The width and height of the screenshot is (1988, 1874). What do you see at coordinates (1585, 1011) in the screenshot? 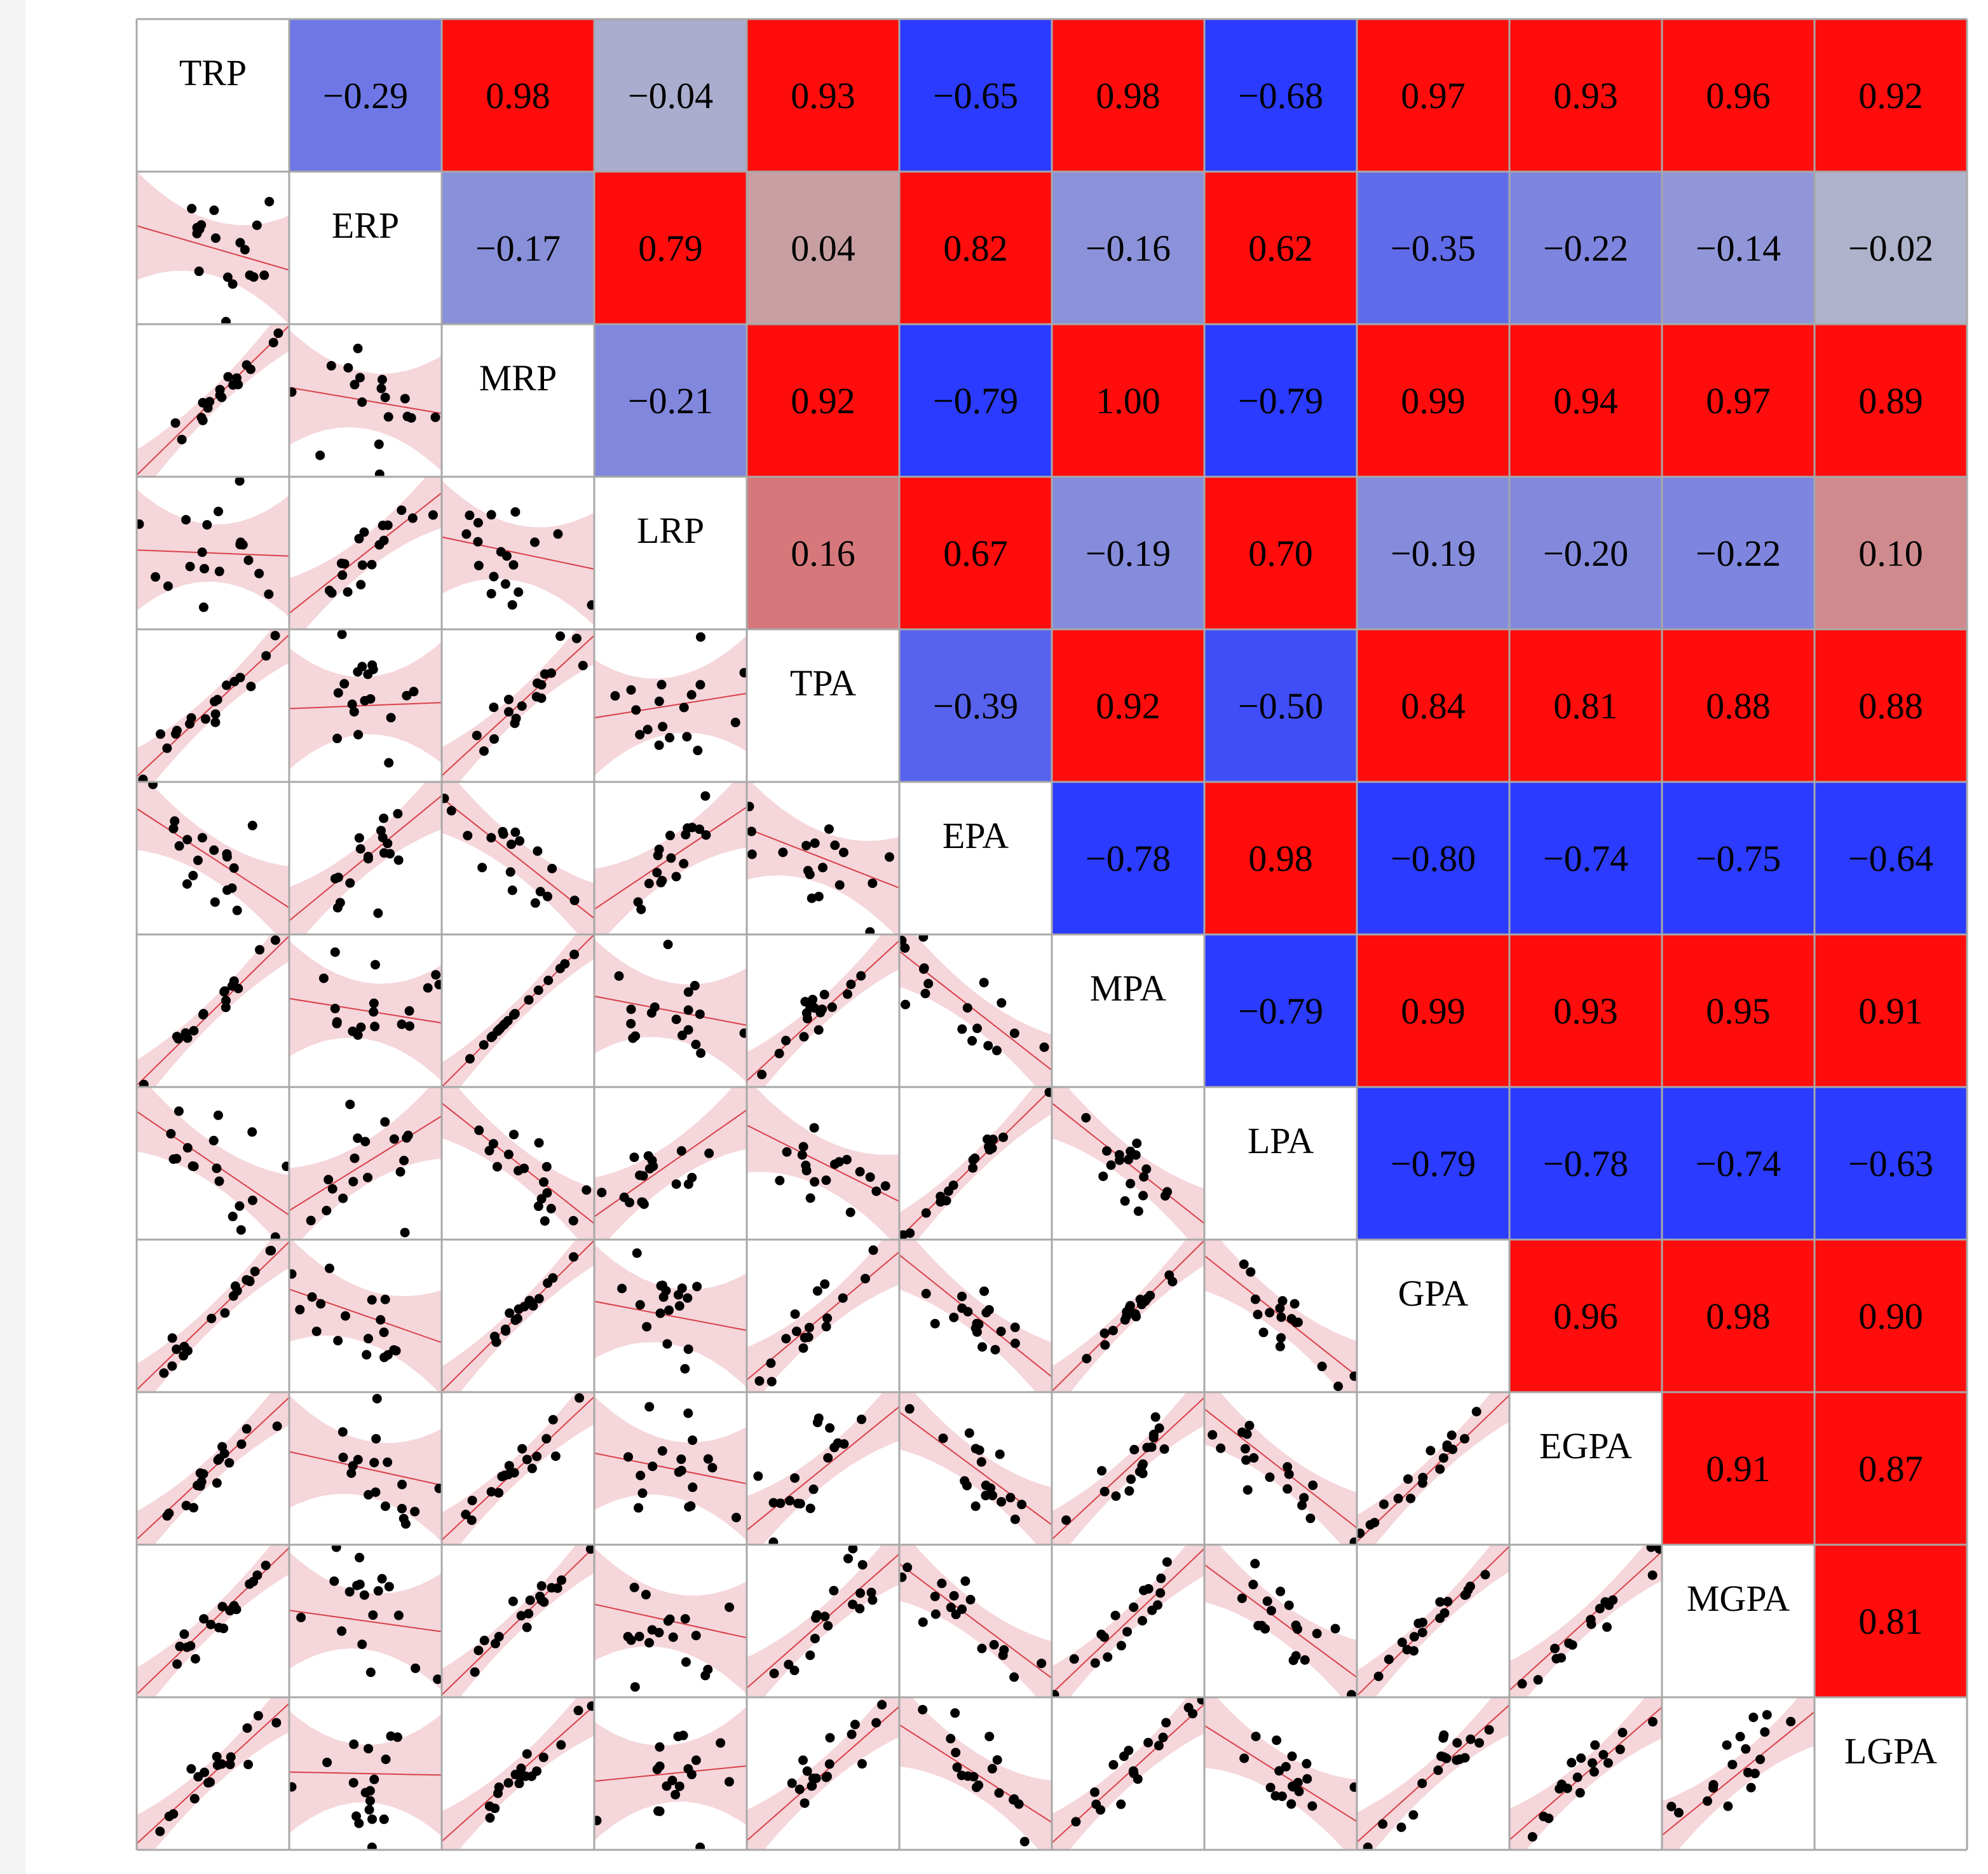
I see `correlation-value: 0.93` at bounding box center [1585, 1011].